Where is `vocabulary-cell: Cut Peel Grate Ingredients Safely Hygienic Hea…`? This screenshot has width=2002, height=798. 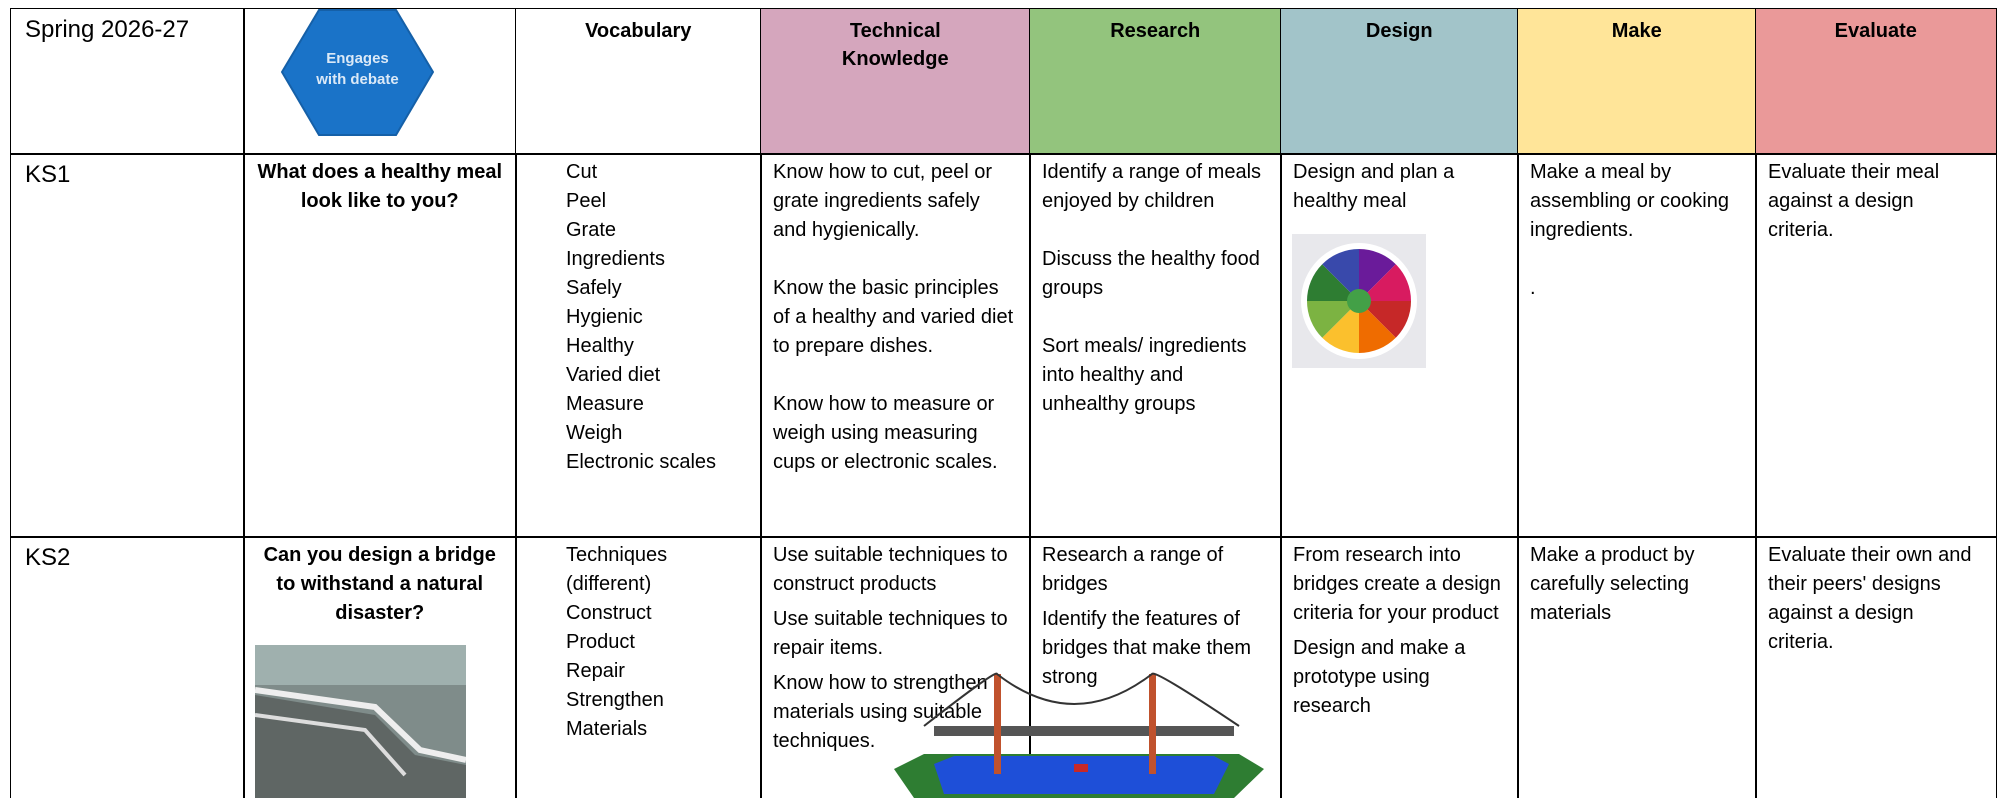 vocabulary-cell: Cut Peel Grate Ingredients Safely Hygienic Hea… is located at coordinates (638, 345).